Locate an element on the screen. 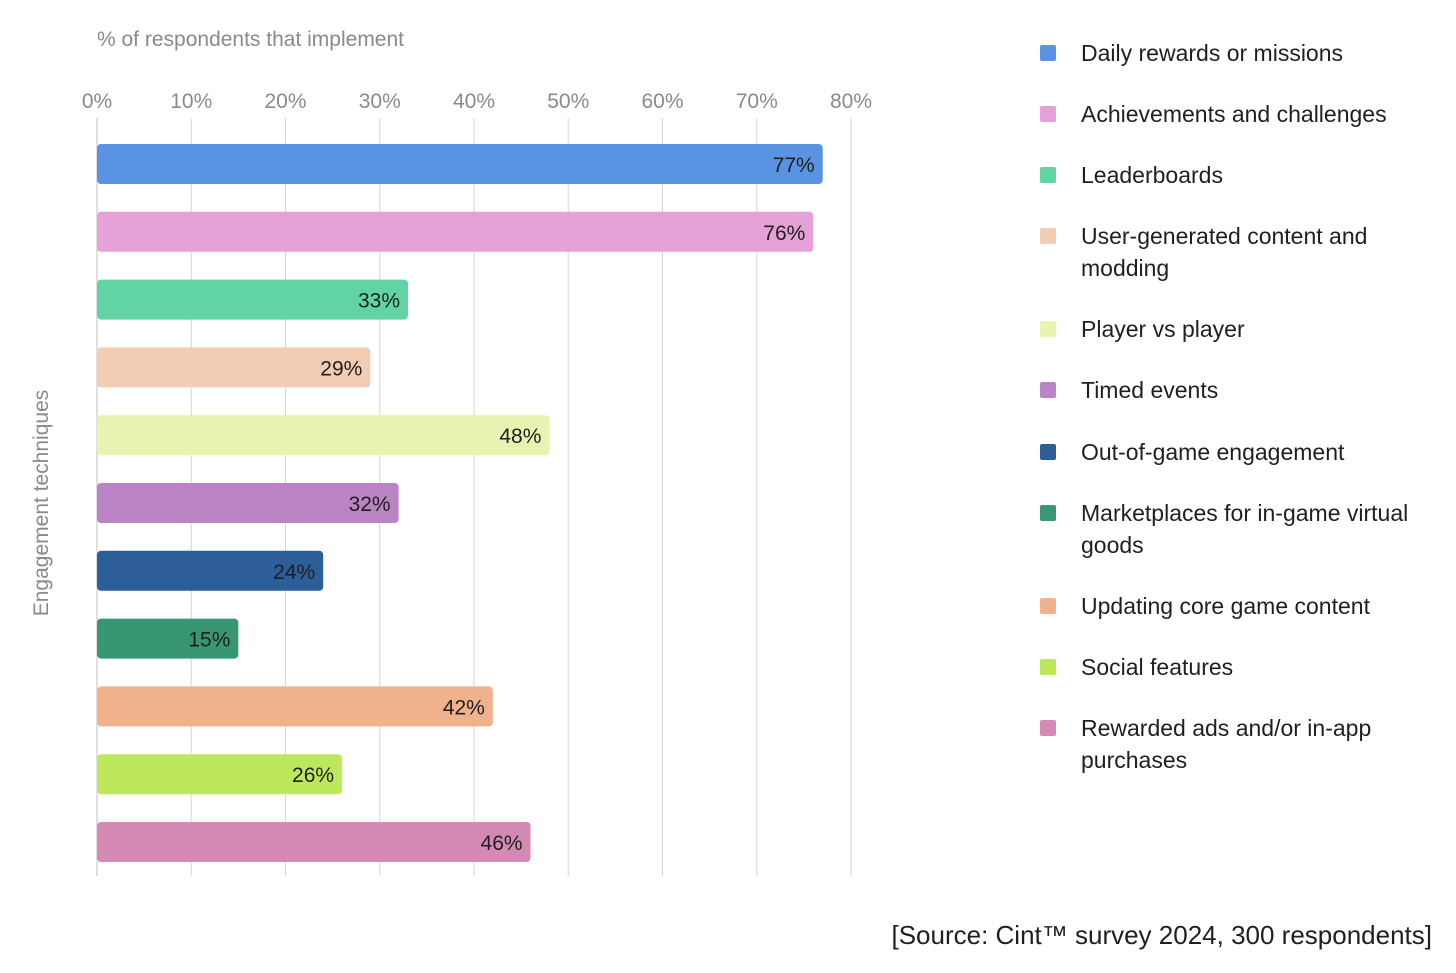 The width and height of the screenshot is (1456, 973). legend-item: Achievements and challenges is located at coordinates (1240, 112).